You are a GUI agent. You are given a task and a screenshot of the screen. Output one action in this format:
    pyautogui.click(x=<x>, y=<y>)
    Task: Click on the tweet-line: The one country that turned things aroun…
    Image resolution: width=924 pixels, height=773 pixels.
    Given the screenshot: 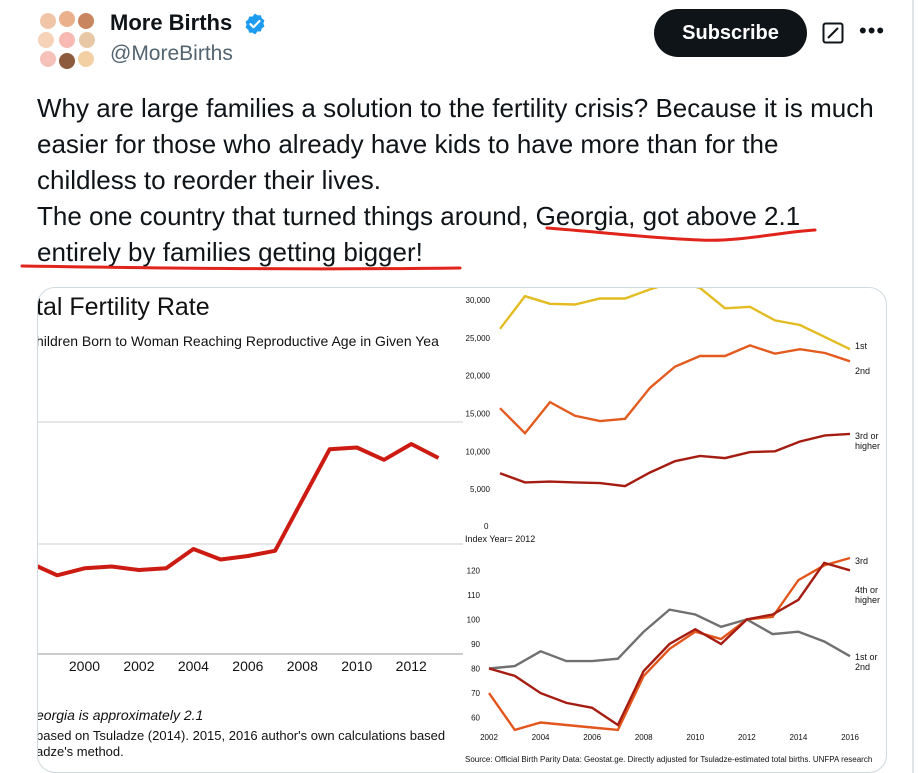 What is the action you would take?
    pyautogui.click(x=419, y=216)
    